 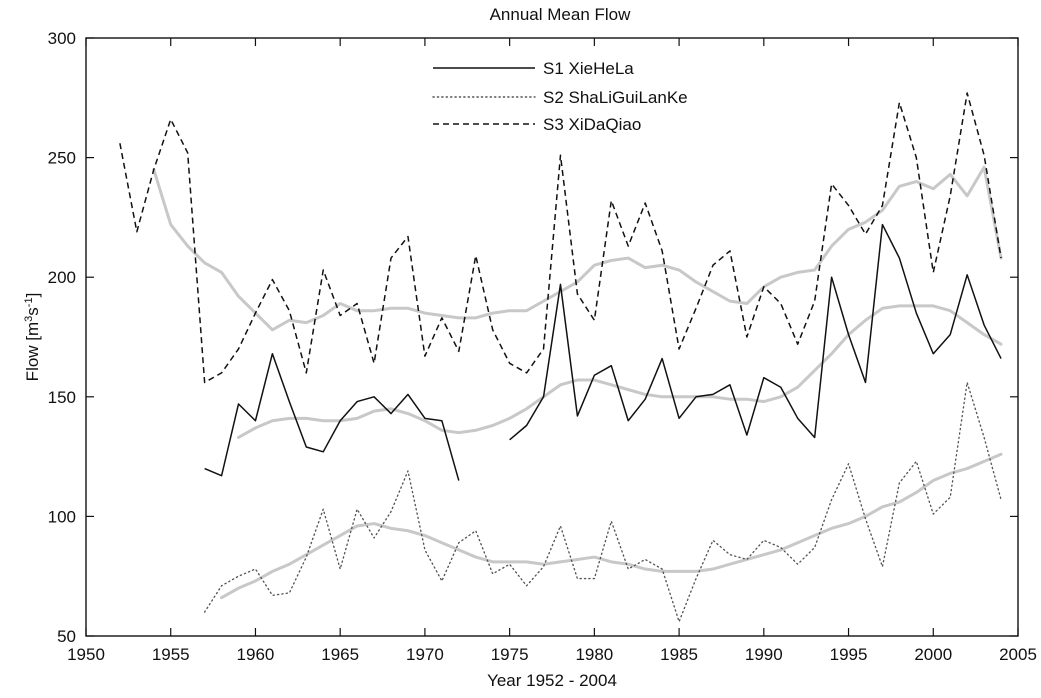 I want to click on legend-label-s3: S3 XiDaQiao, so click(x=592, y=124).